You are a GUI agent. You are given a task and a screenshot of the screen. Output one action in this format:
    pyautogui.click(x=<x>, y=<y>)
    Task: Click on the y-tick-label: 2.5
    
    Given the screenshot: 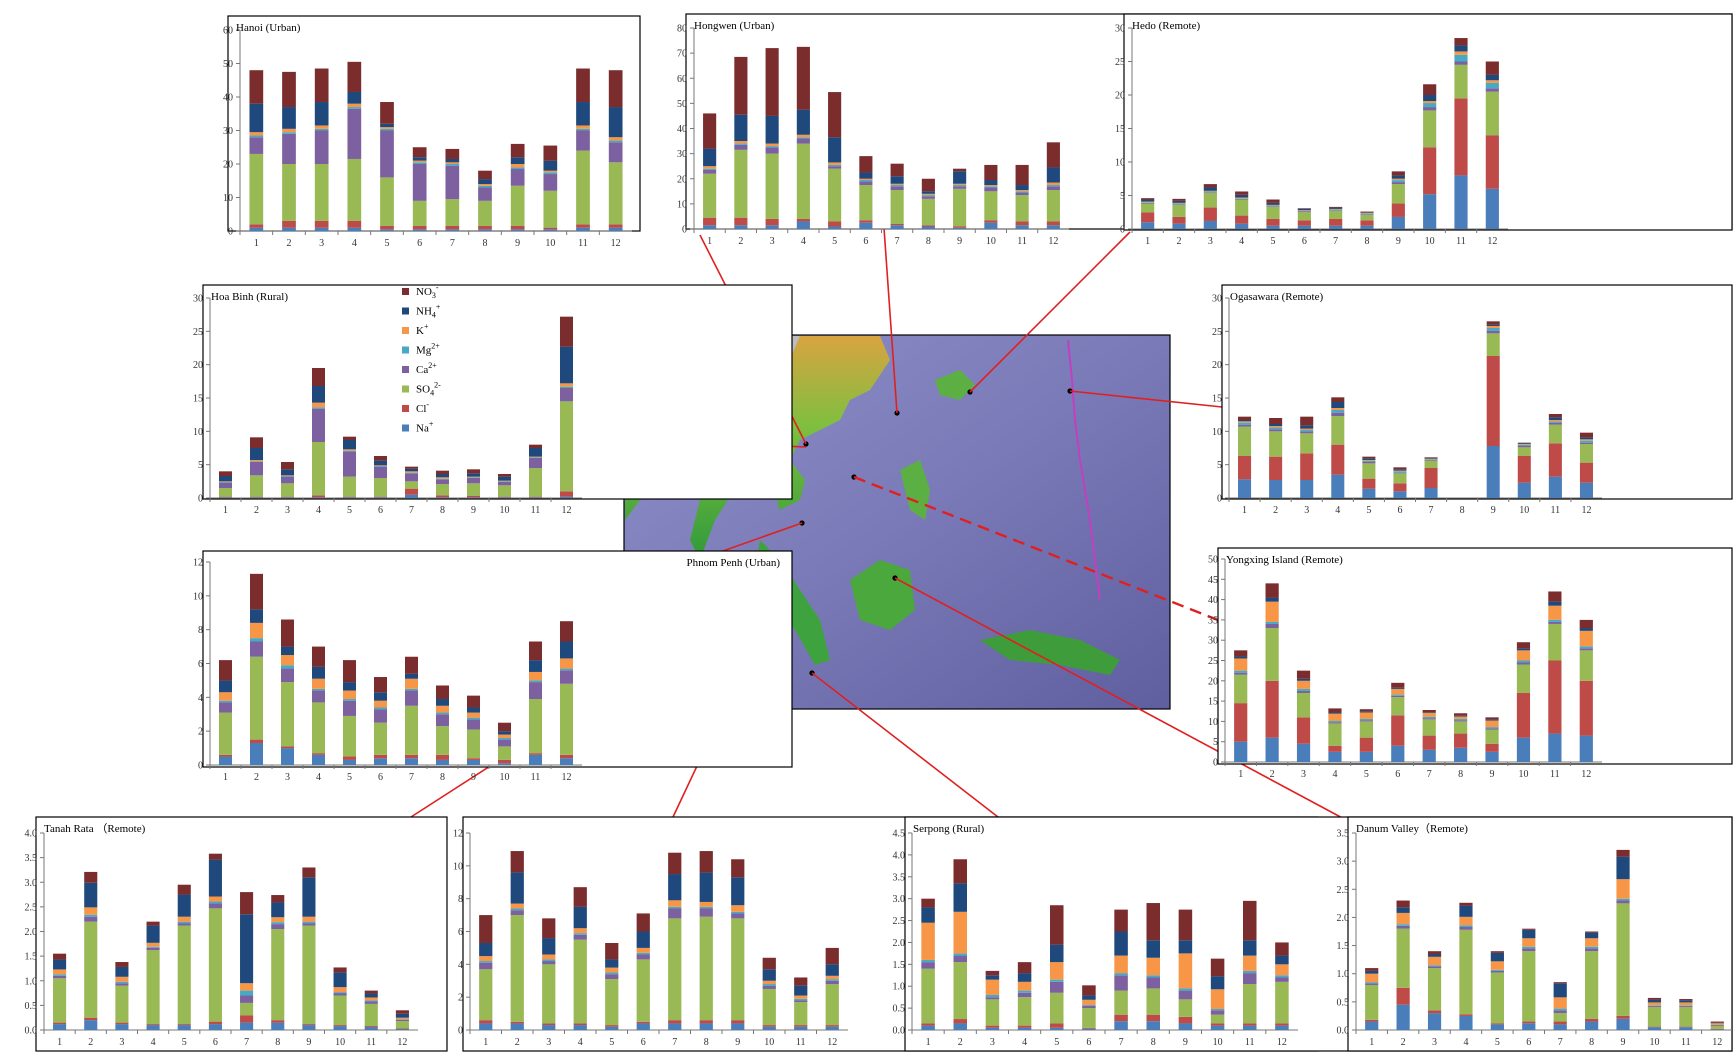 What is the action you would take?
    pyautogui.click(x=31, y=907)
    